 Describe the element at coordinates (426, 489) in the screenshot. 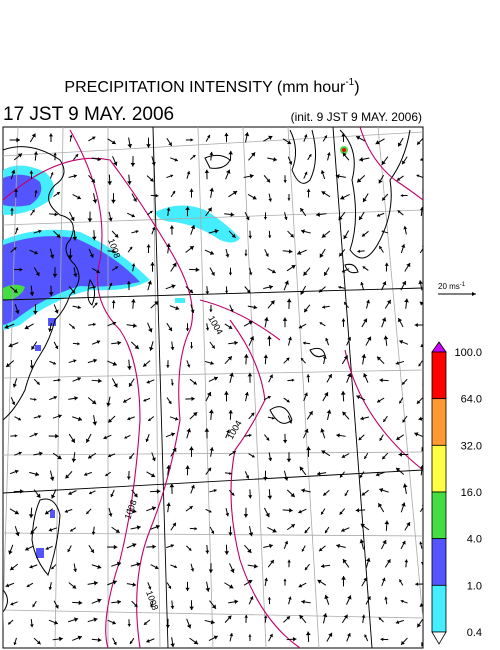

I see `wind-arrow` at that location.